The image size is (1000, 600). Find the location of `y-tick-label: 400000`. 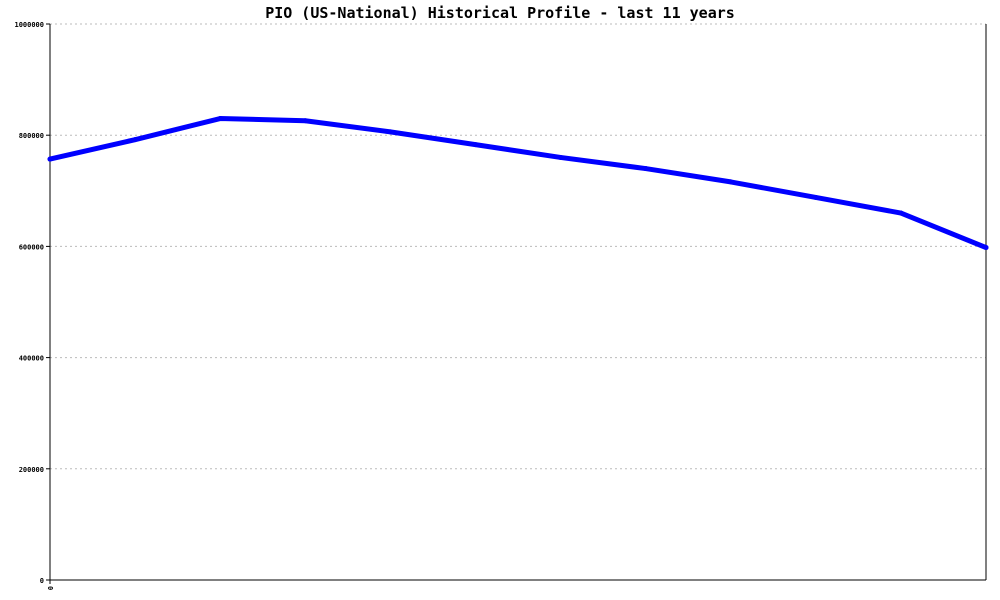

y-tick-label: 400000 is located at coordinates (31, 359).